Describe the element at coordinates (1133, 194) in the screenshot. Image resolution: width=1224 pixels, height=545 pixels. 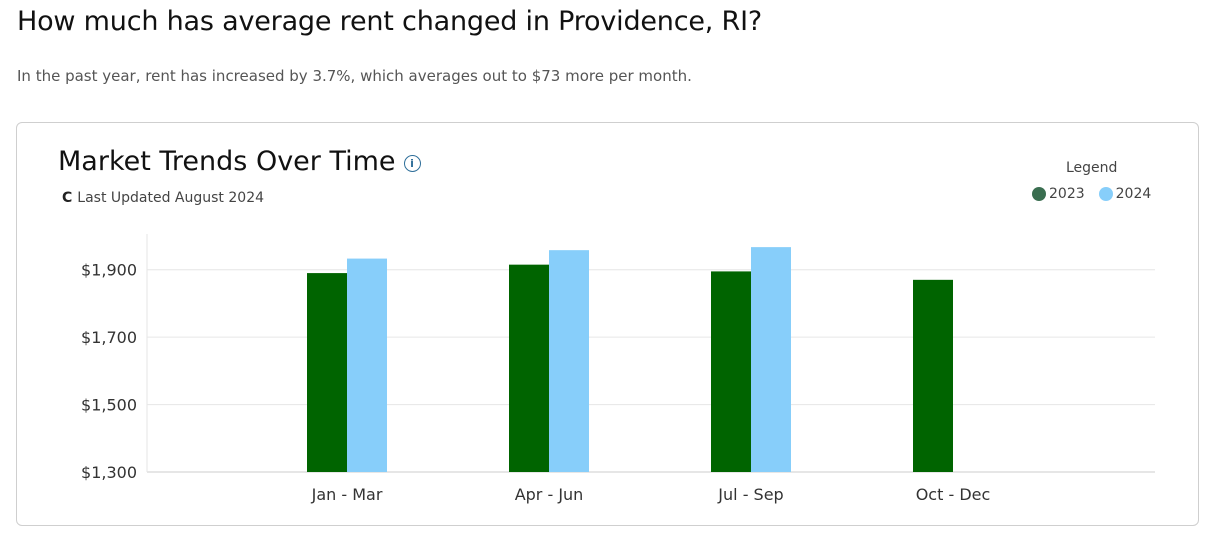
I see `legend-label-2024: 2024` at that location.